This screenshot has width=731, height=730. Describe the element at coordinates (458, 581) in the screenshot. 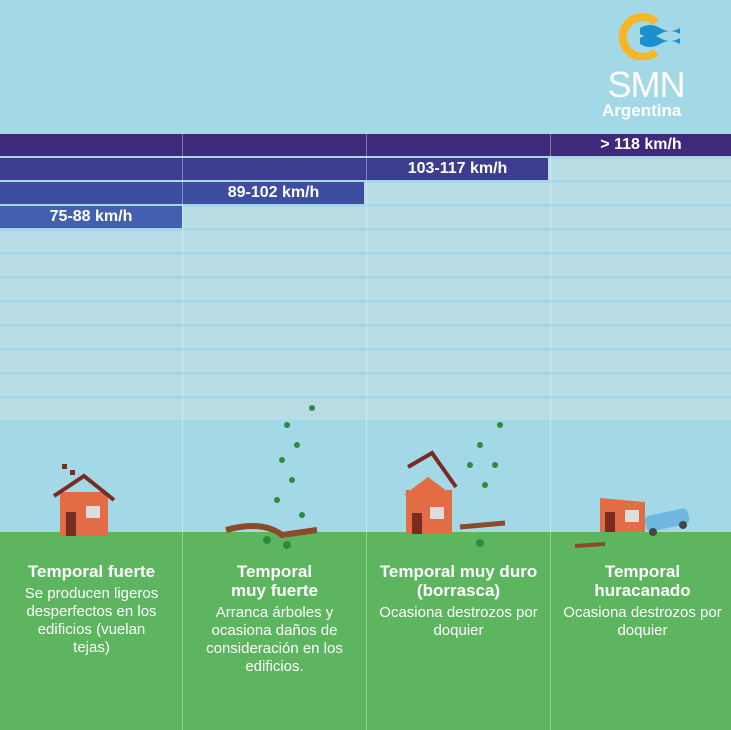

I see `category-title: Temporal muy duro (borrasca)` at that location.